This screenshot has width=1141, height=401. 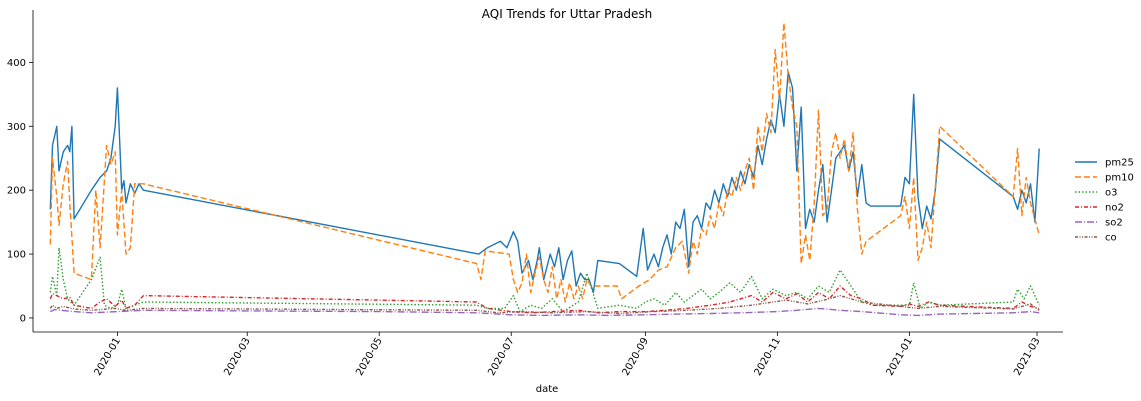 What do you see at coordinates (16, 63) in the screenshot?
I see `y-tick-label: 400` at bounding box center [16, 63].